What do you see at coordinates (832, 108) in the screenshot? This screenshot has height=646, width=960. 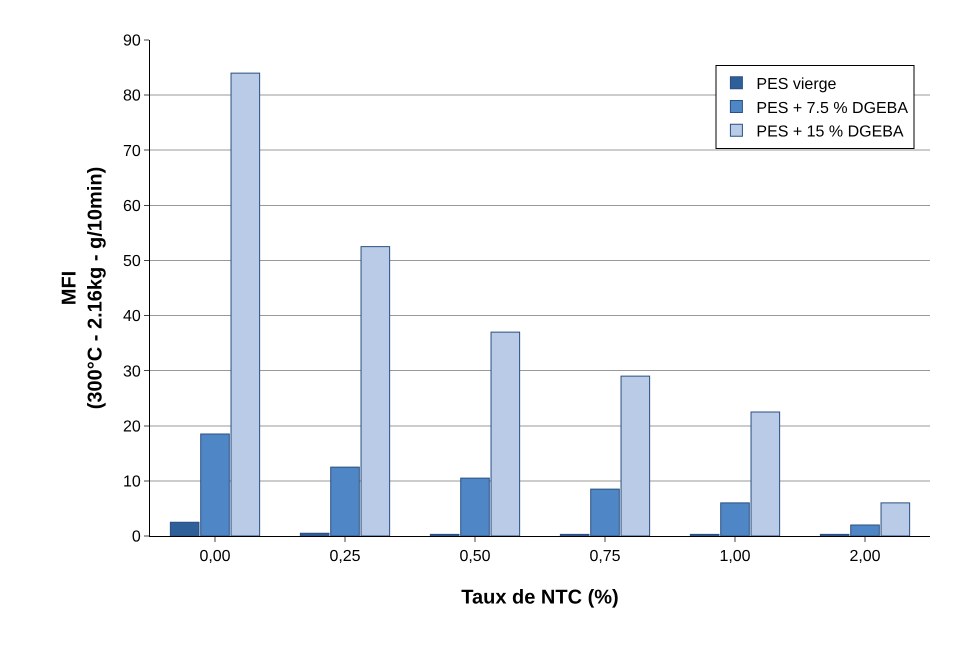 I see `legend-label: PES + 7.5 % DGEBA` at bounding box center [832, 108].